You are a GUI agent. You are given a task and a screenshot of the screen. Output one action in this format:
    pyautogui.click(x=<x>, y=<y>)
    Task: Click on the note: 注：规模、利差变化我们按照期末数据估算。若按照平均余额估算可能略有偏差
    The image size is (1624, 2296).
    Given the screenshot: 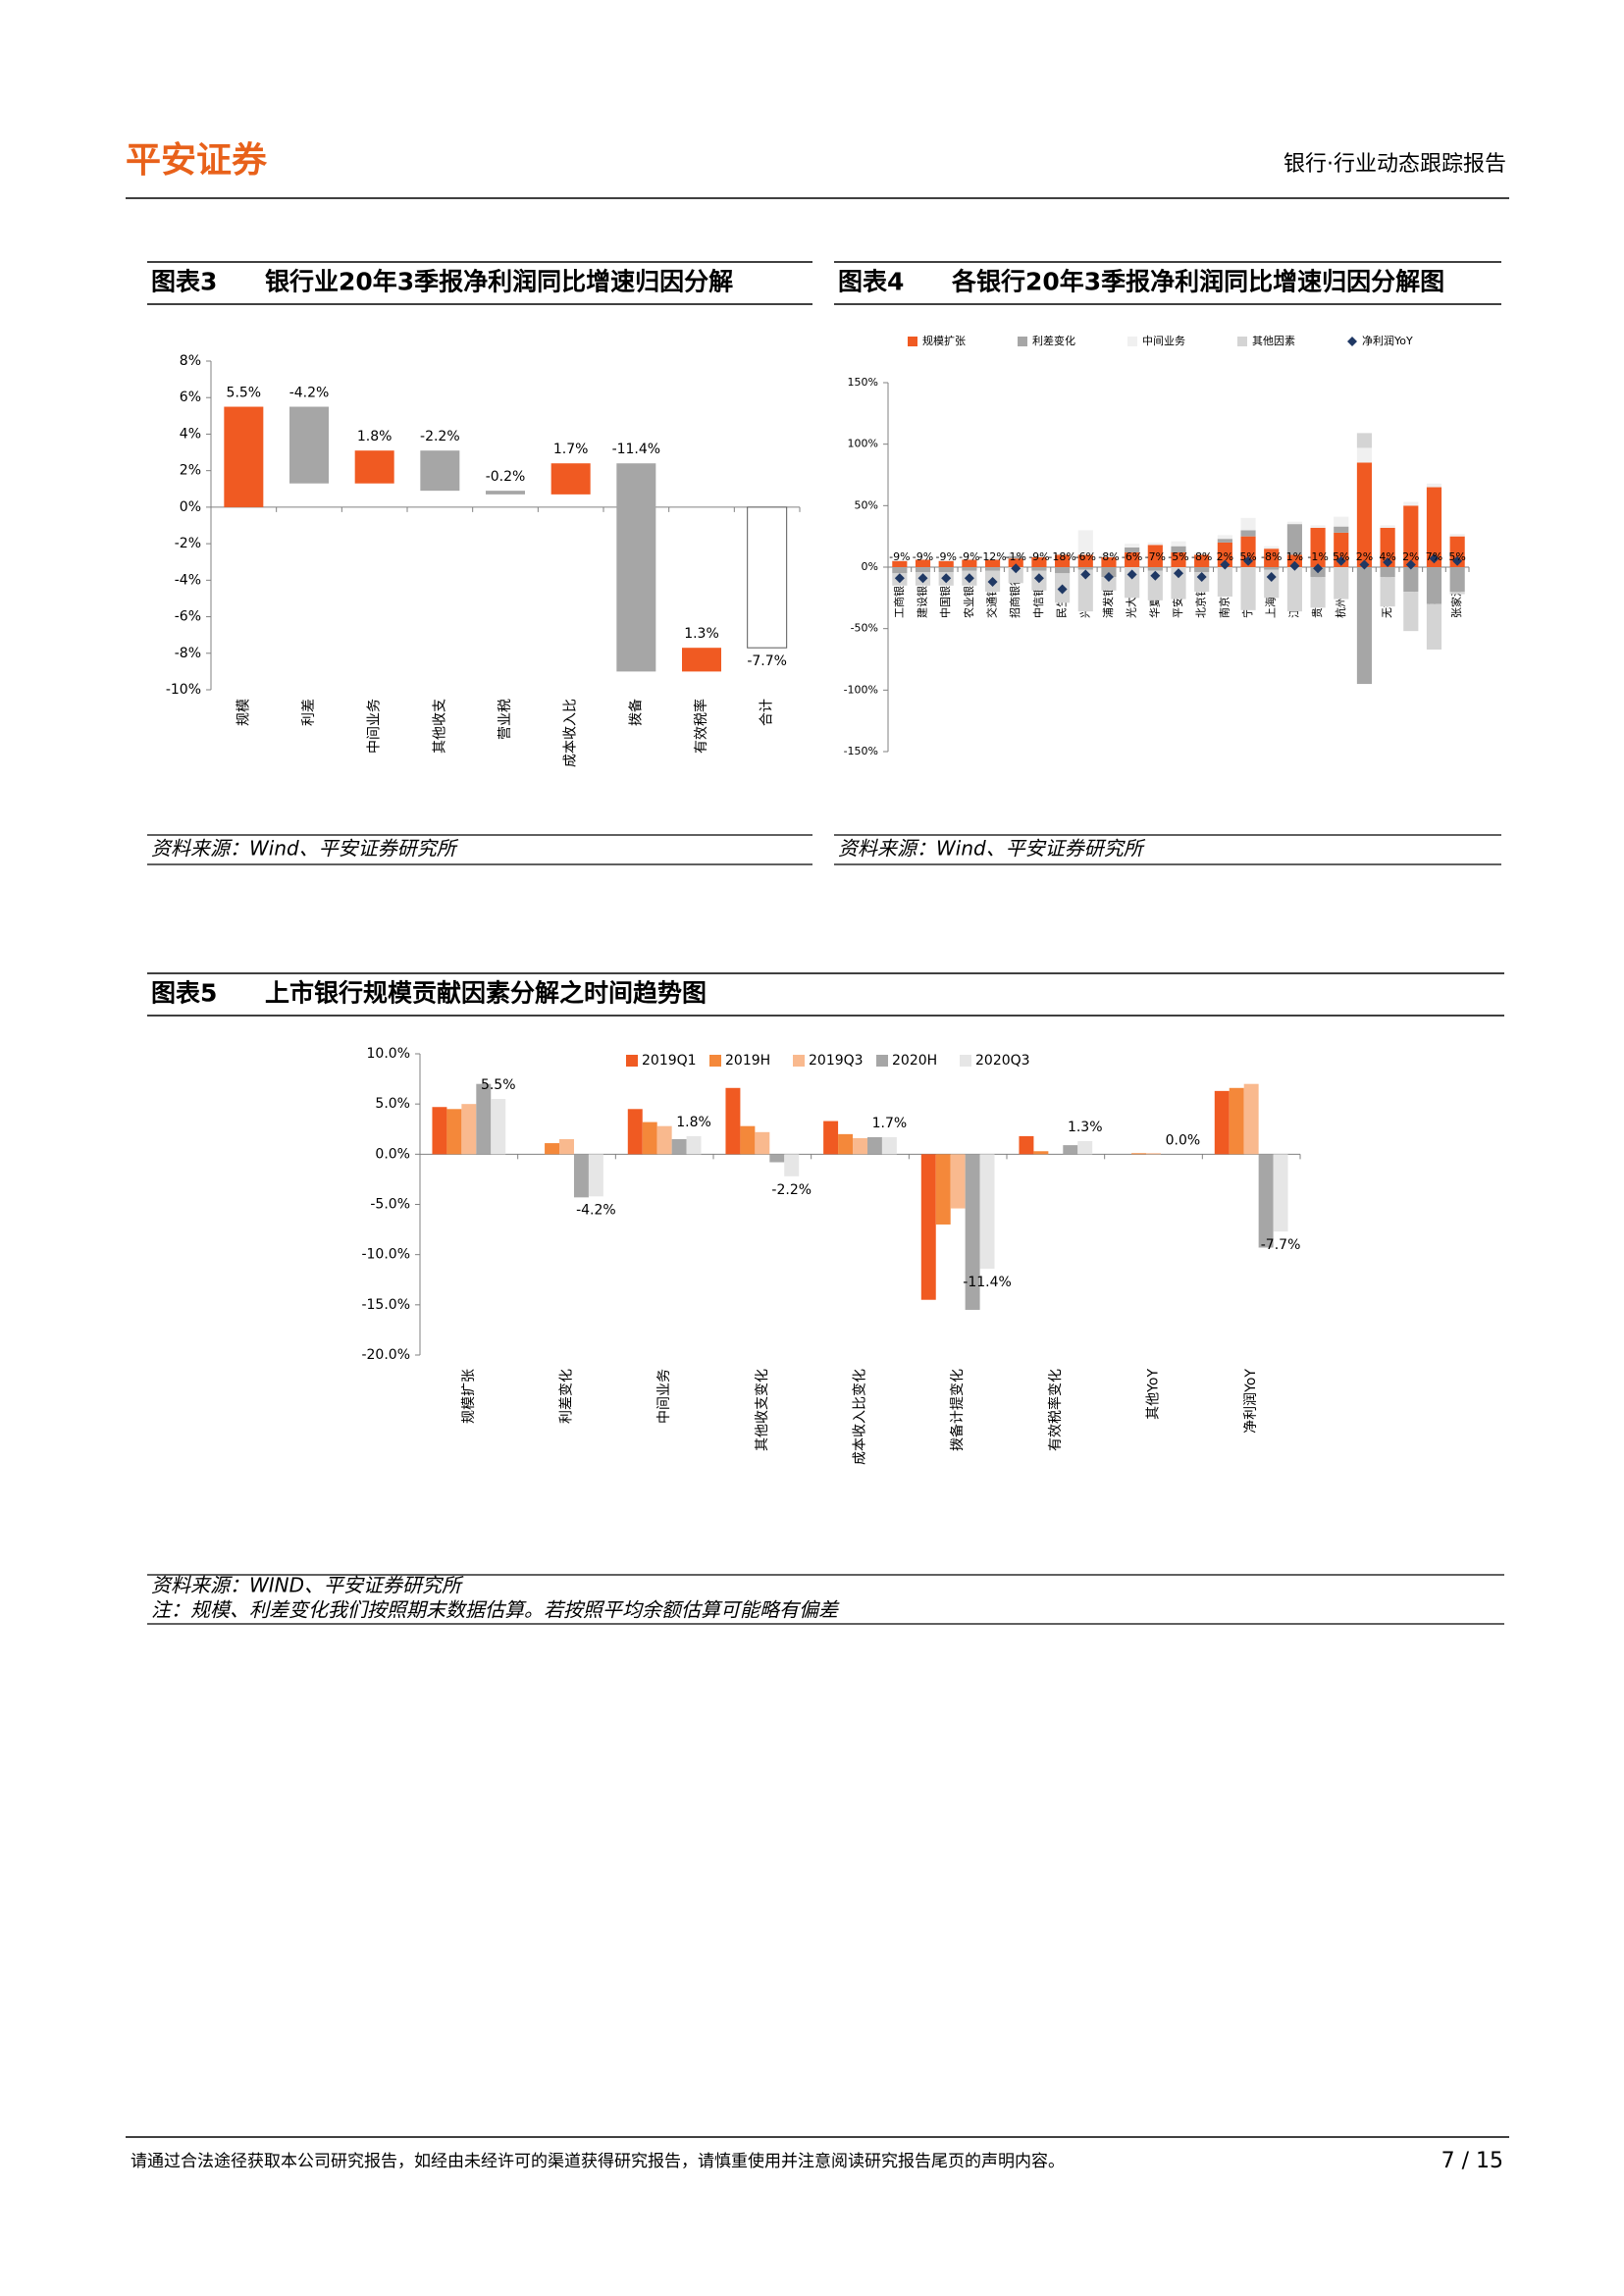 What is the action you would take?
    pyautogui.click(x=495, y=1610)
    